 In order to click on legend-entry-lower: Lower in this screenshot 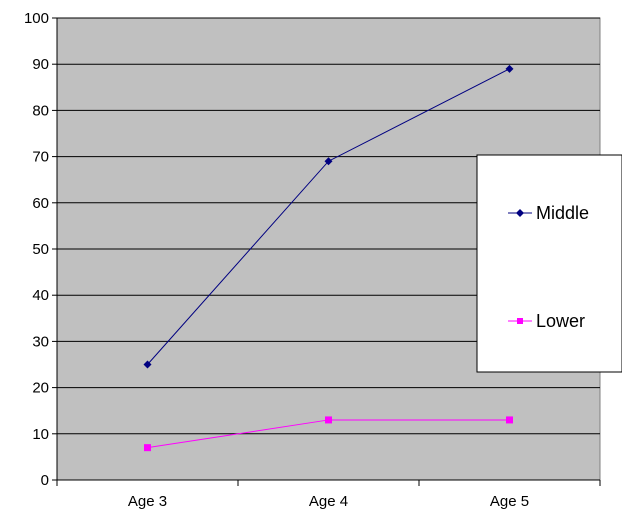, I will do `click(546, 321)`.